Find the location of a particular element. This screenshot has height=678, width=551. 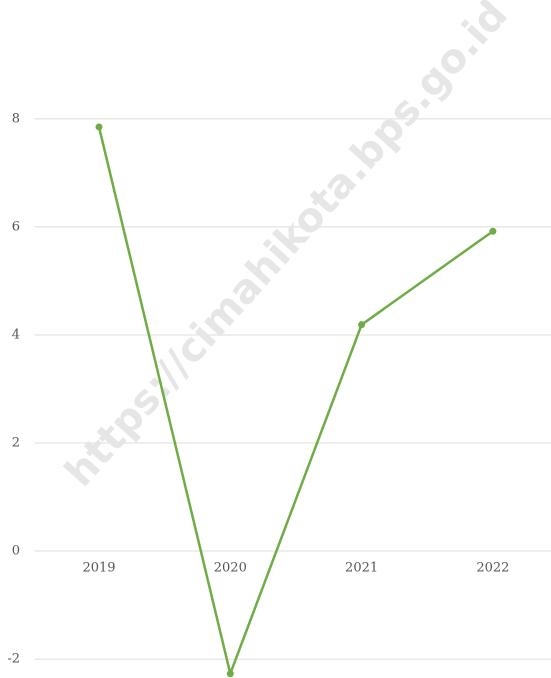

x-tick-label: 2022 is located at coordinates (492, 568).